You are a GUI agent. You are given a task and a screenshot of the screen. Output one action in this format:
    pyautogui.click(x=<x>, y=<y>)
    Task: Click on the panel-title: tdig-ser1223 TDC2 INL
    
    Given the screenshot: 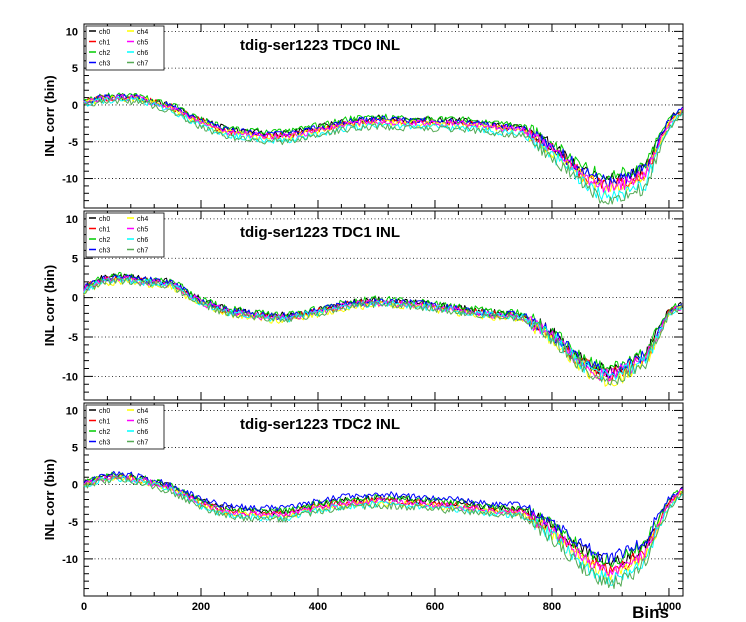 What is the action you would take?
    pyautogui.click(x=320, y=424)
    